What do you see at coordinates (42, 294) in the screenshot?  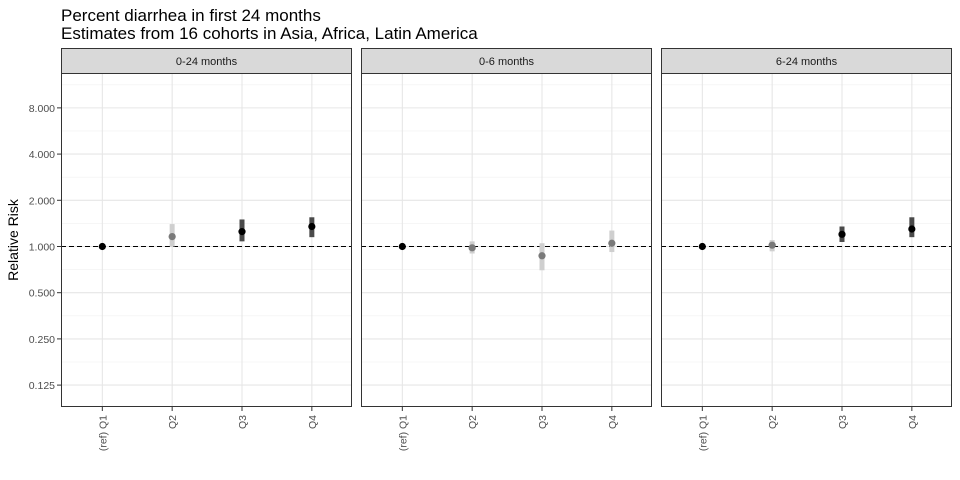 I see `y-tick-label: 0.500` at bounding box center [42, 294].